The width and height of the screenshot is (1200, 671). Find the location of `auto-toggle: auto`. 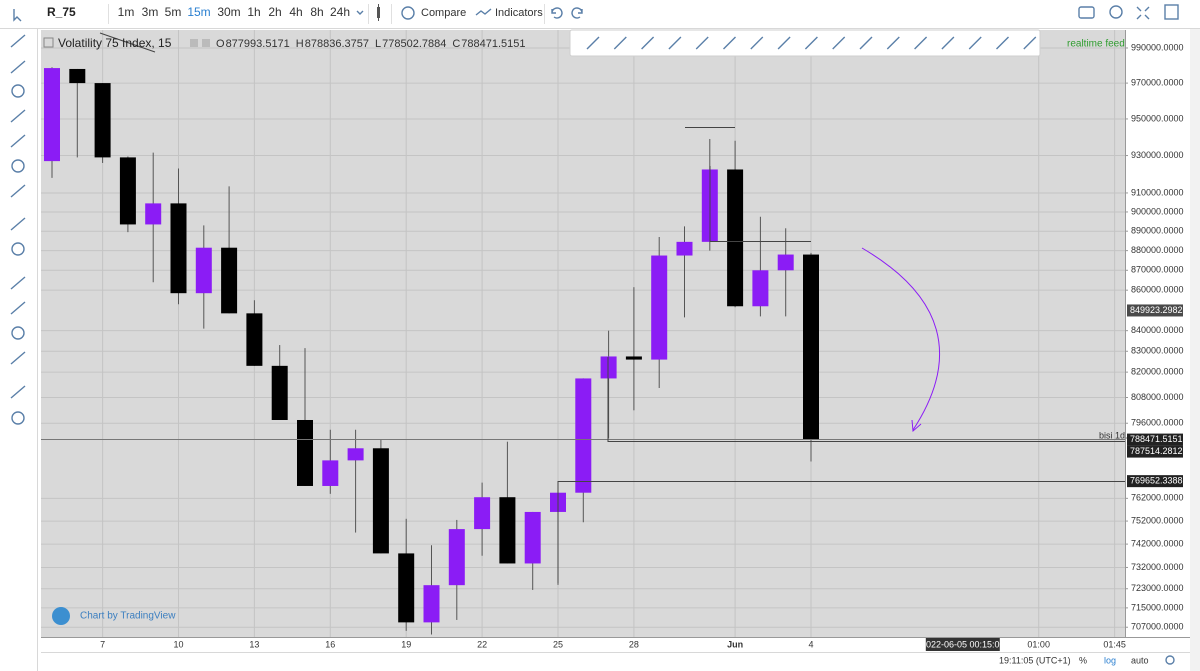

auto-toggle: auto is located at coordinates (1140, 660).